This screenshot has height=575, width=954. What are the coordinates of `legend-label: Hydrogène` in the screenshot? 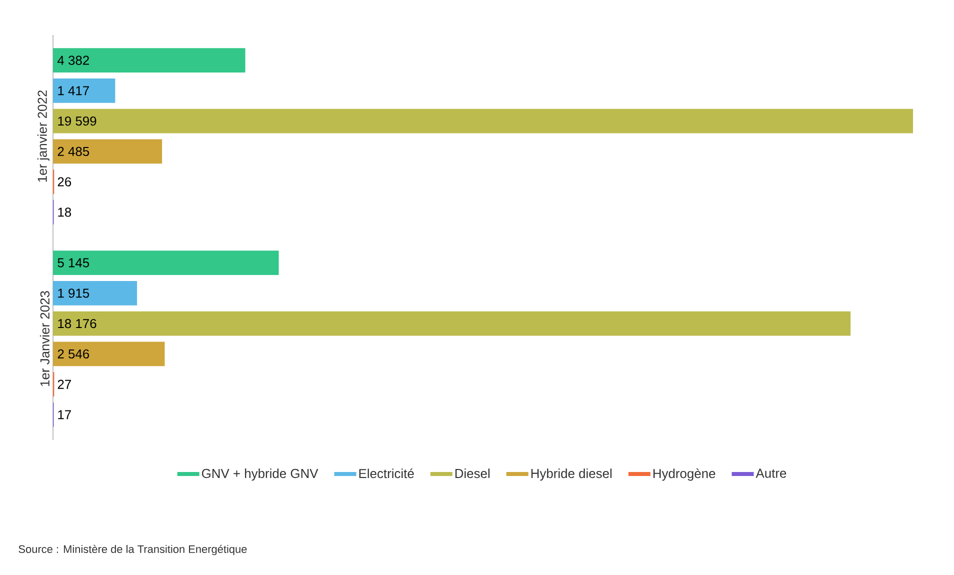 It's located at (684, 474).